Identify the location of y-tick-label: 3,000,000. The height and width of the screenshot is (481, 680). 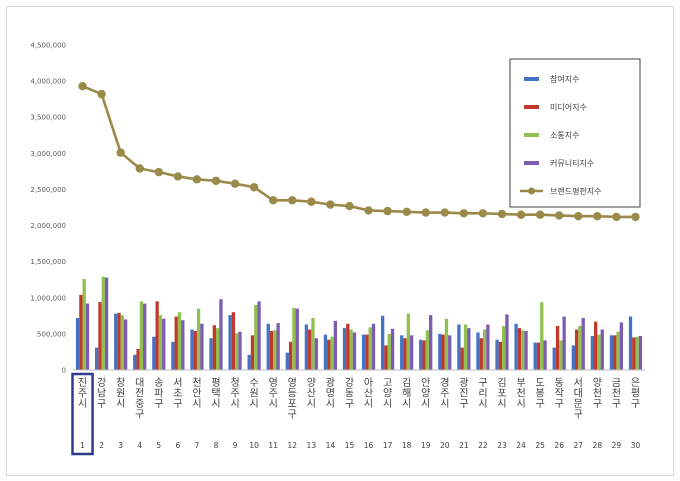
(48, 154).